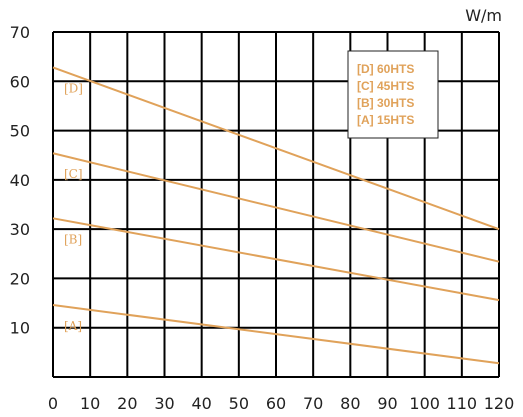 The image size is (523, 417). Describe the element at coordinates (20, 81) in the screenshot. I see `y-tick-label: 60` at that location.